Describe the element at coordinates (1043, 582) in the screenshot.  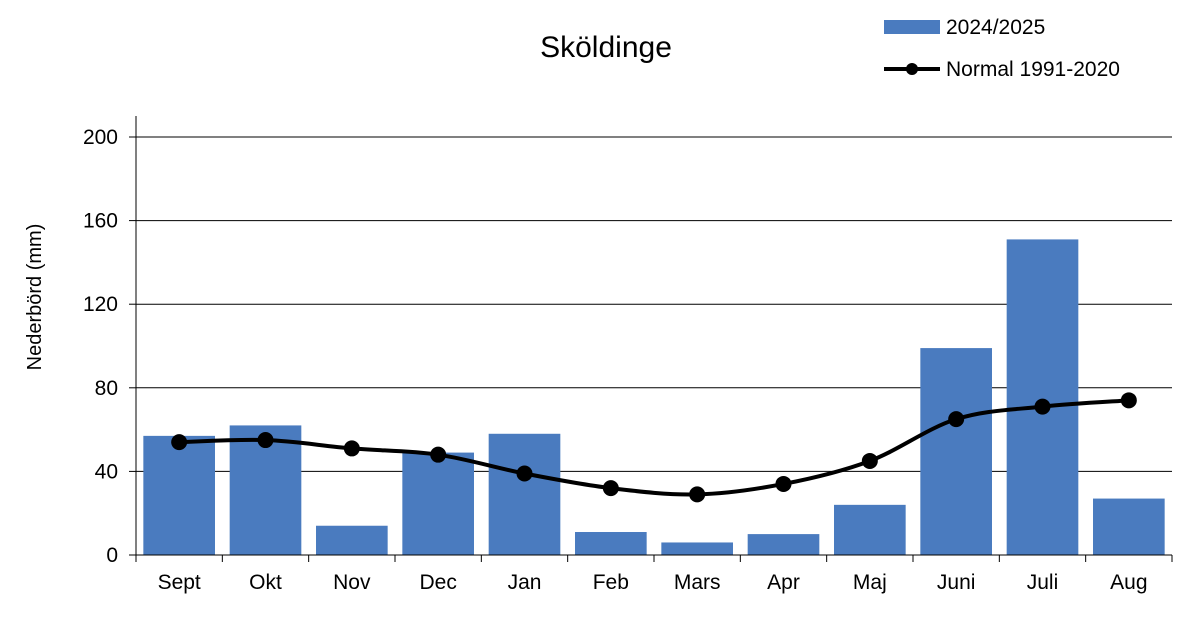
I see `x-tick-label: Juli` at that location.